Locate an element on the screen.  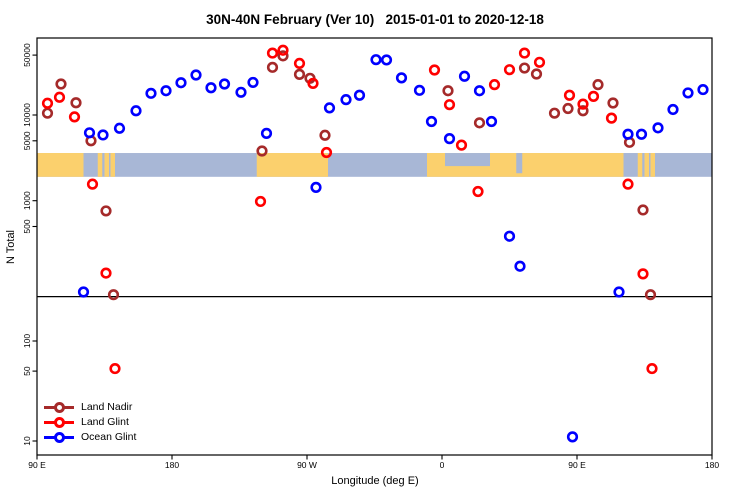
y-tick-label: 10 is located at coordinates (27, 441).